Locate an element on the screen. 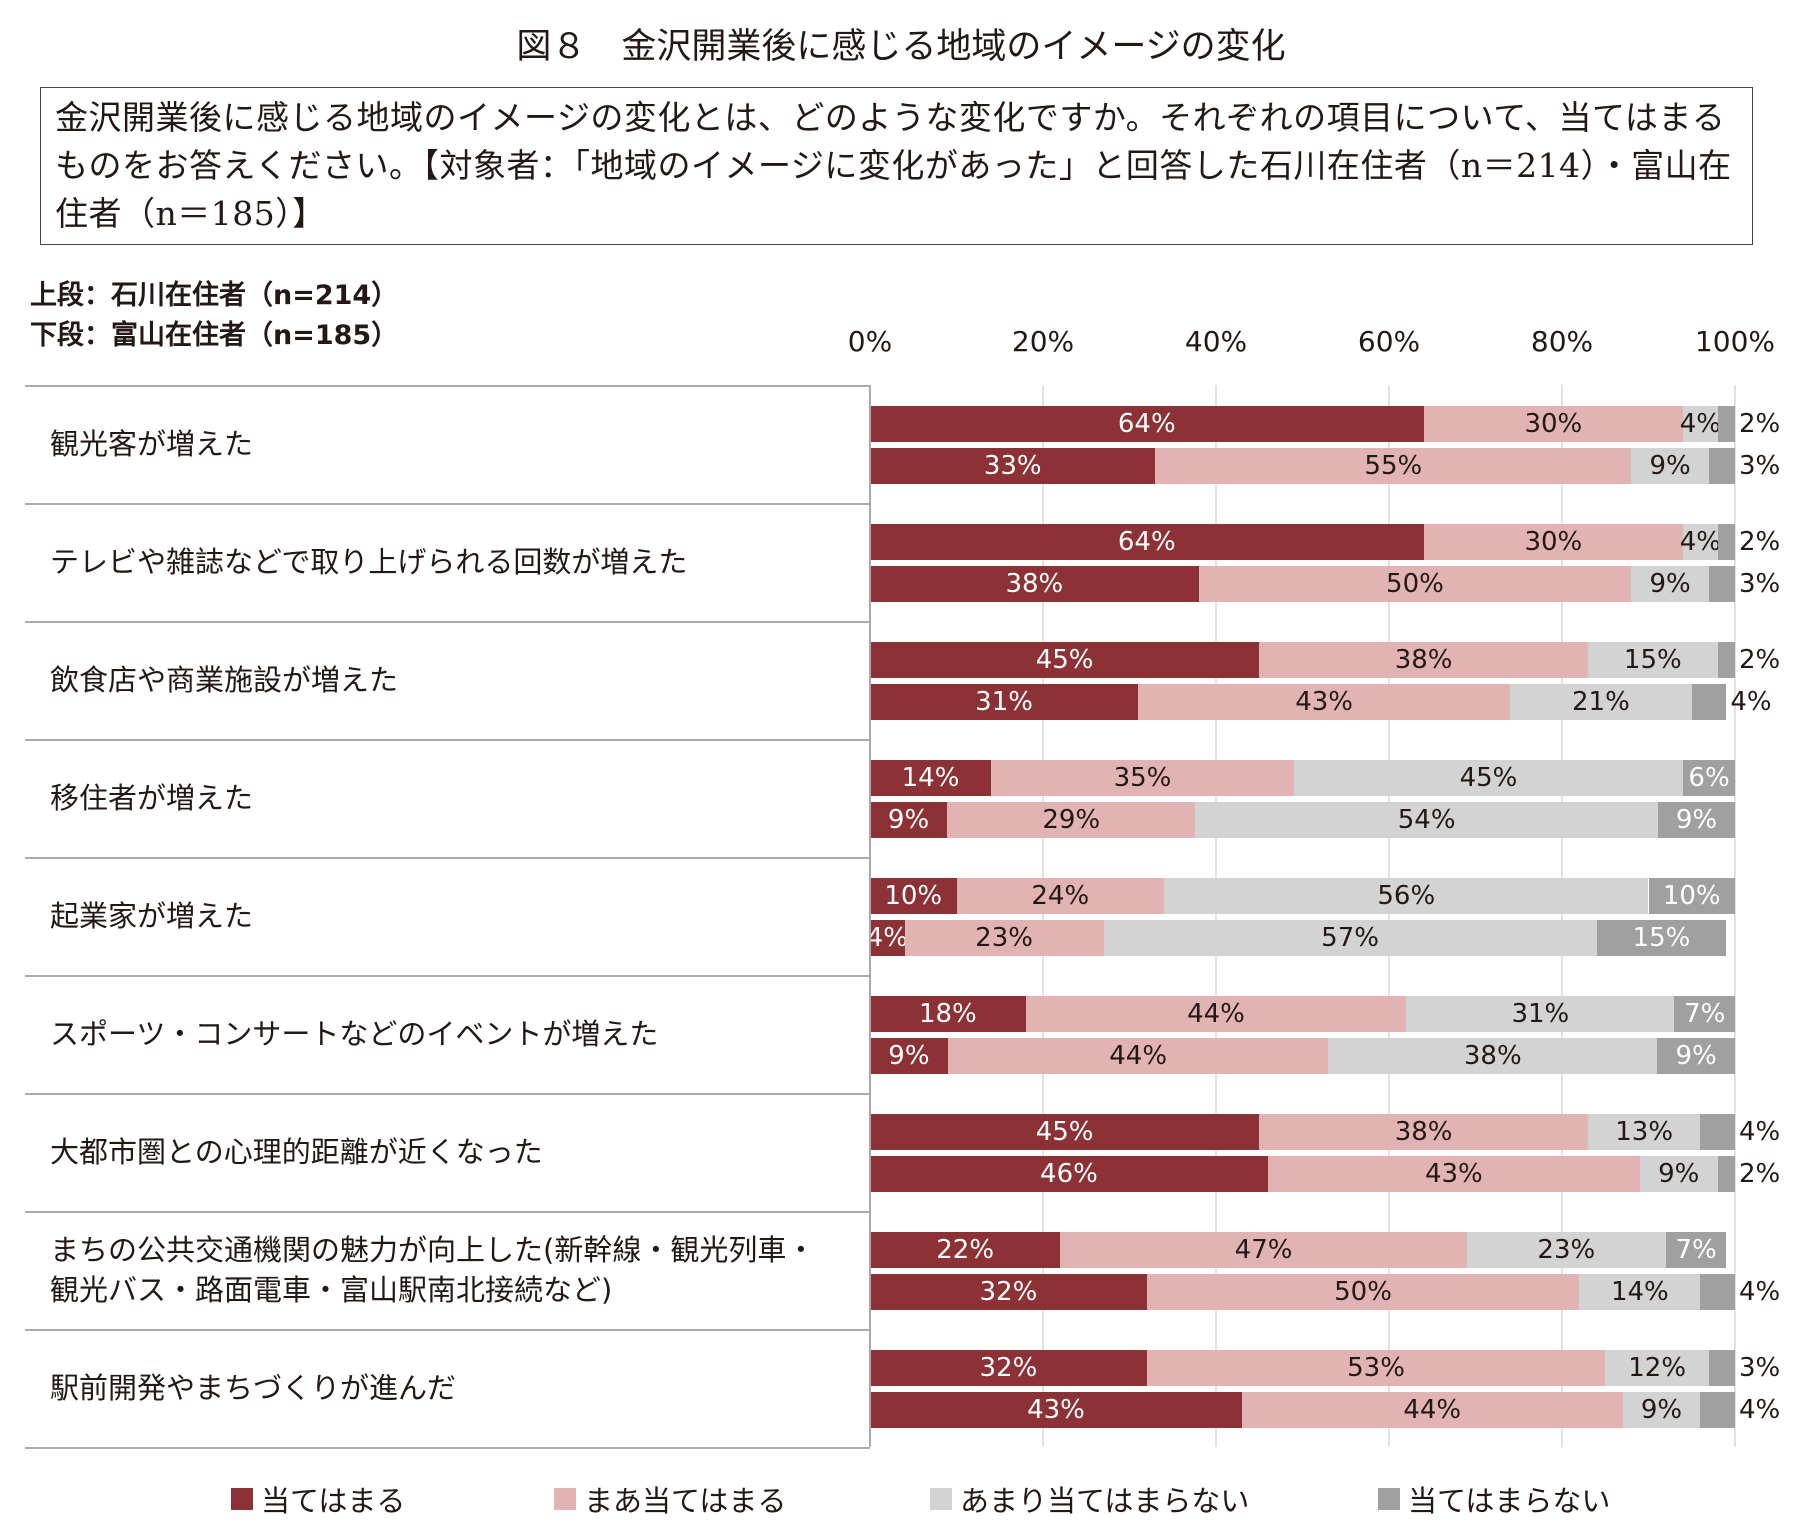 Image resolution: width=1802 pixels, height=1520 pixels. data-label: 32% is located at coordinates (1008, 1292).